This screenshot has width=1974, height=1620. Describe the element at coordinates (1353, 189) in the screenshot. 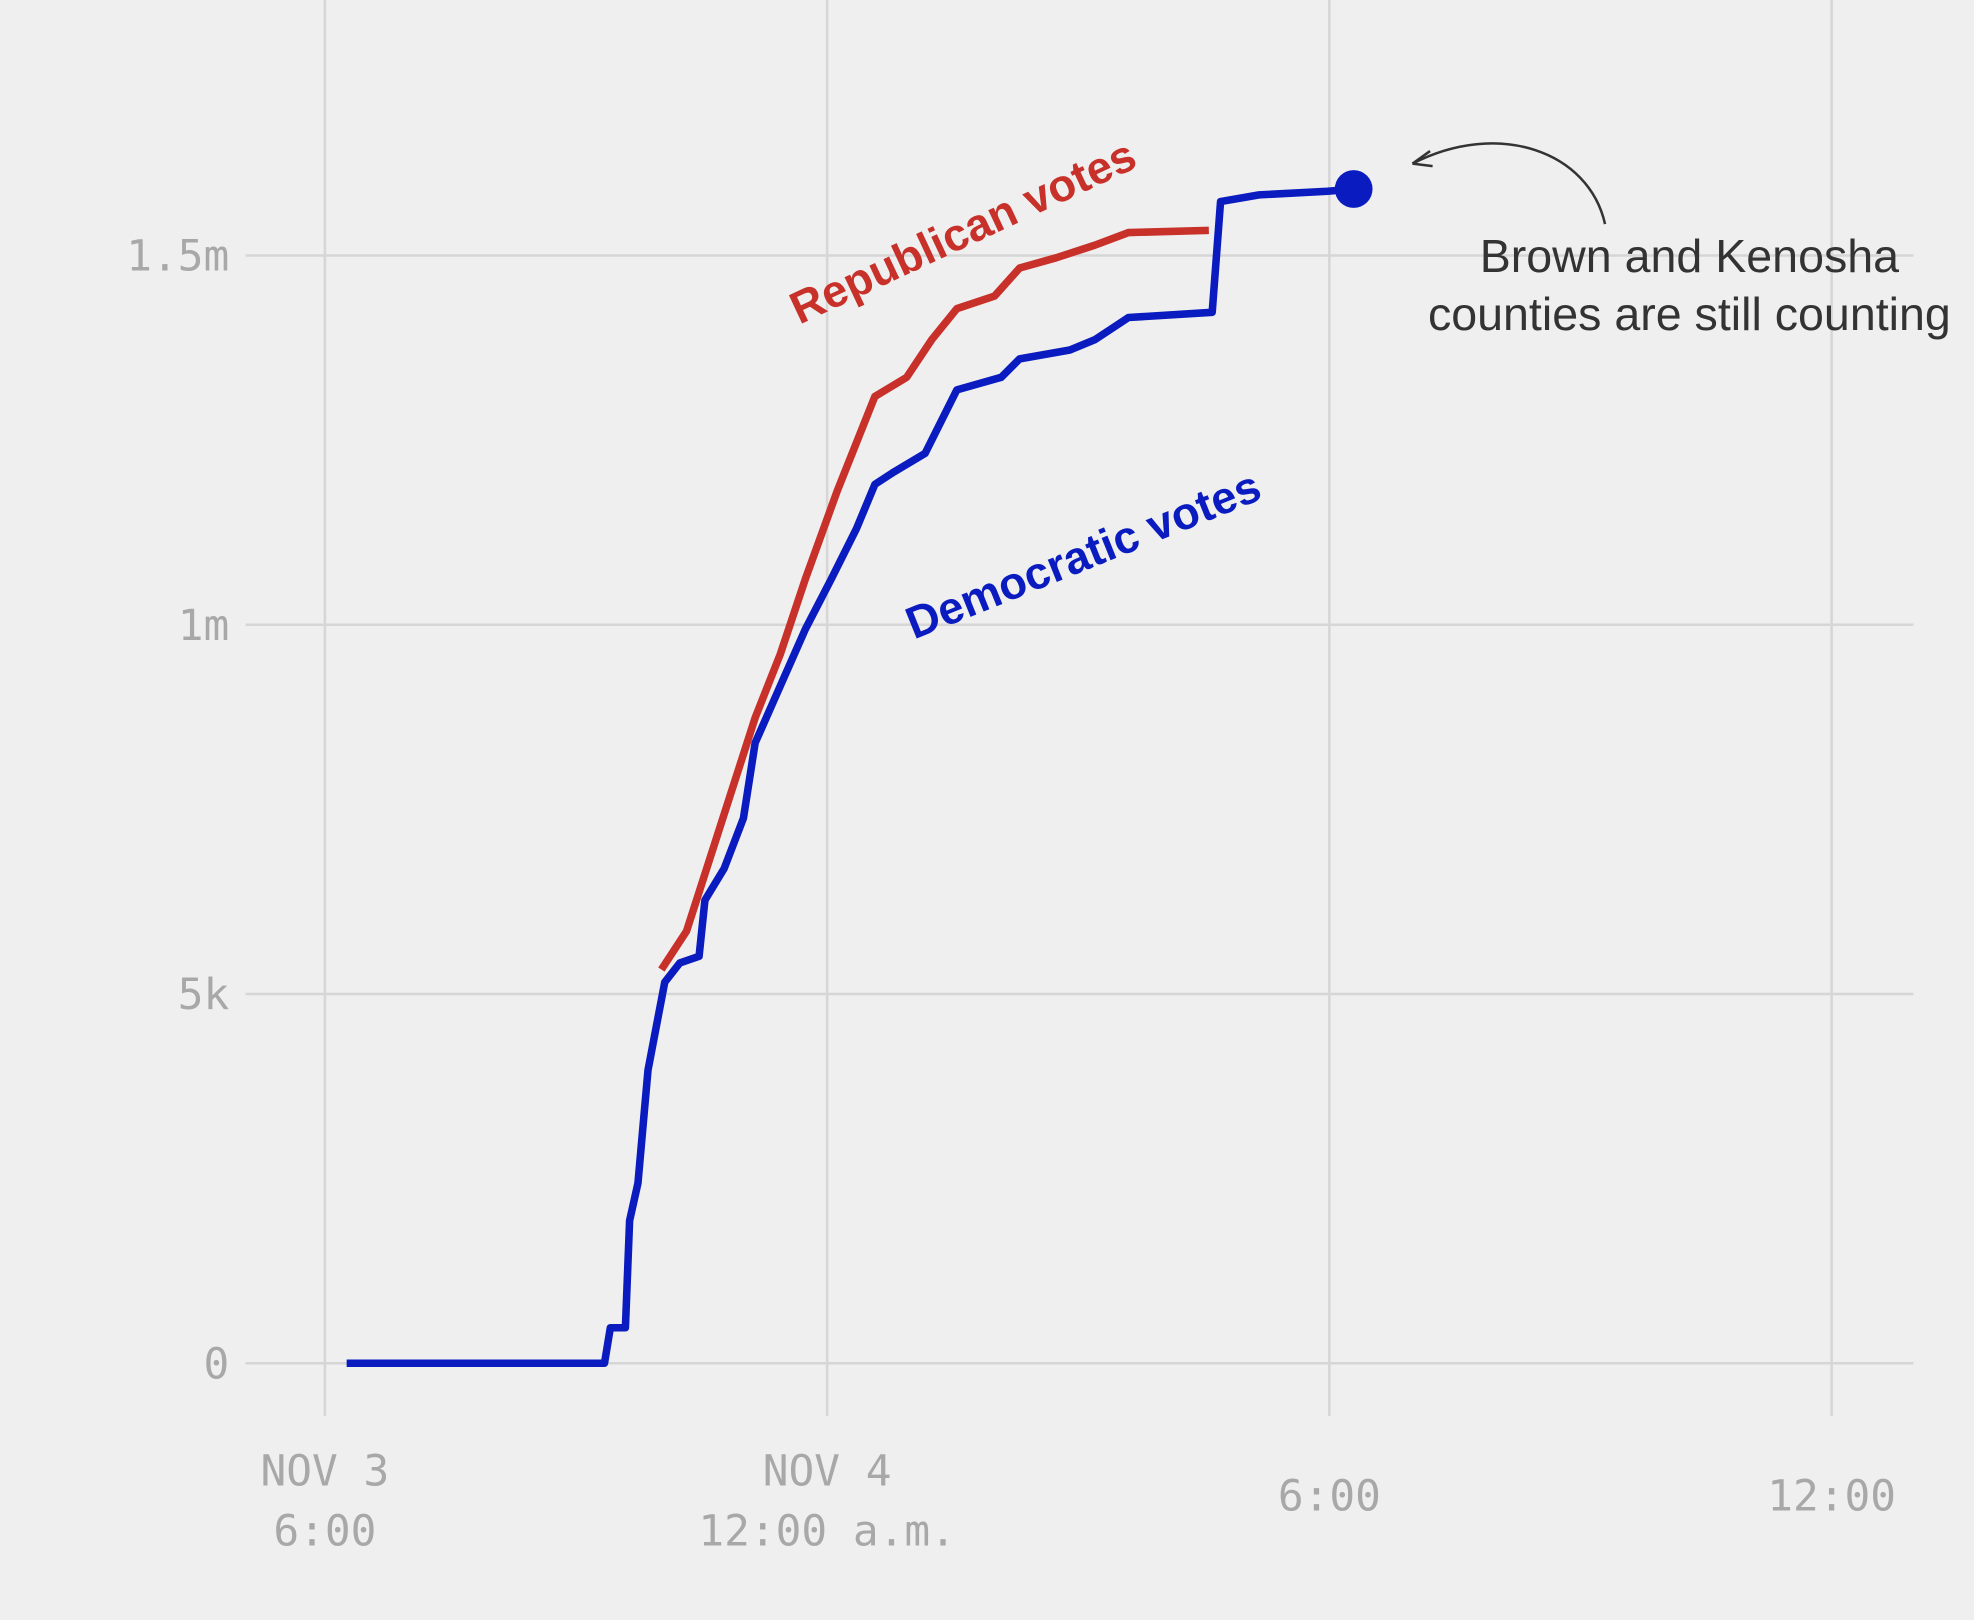

I see `endpoint-dot` at that location.